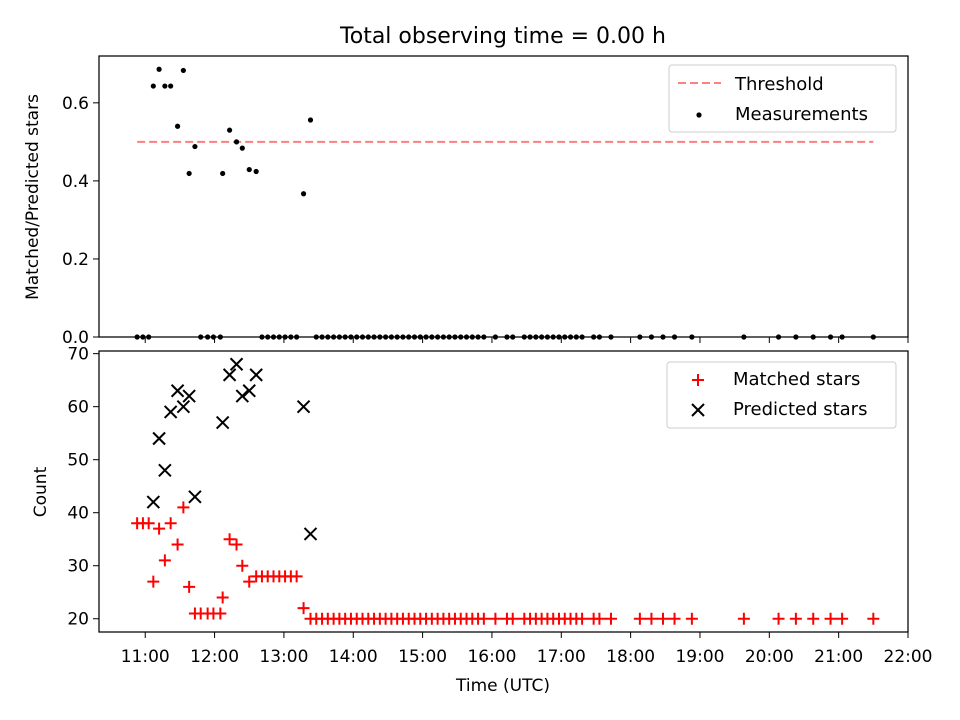 The image size is (960, 720). What do you see at coordinates (145, 657) in the screenshot?
I see `count-x-tick-label: 11:00` at bounding box center [145, 657].